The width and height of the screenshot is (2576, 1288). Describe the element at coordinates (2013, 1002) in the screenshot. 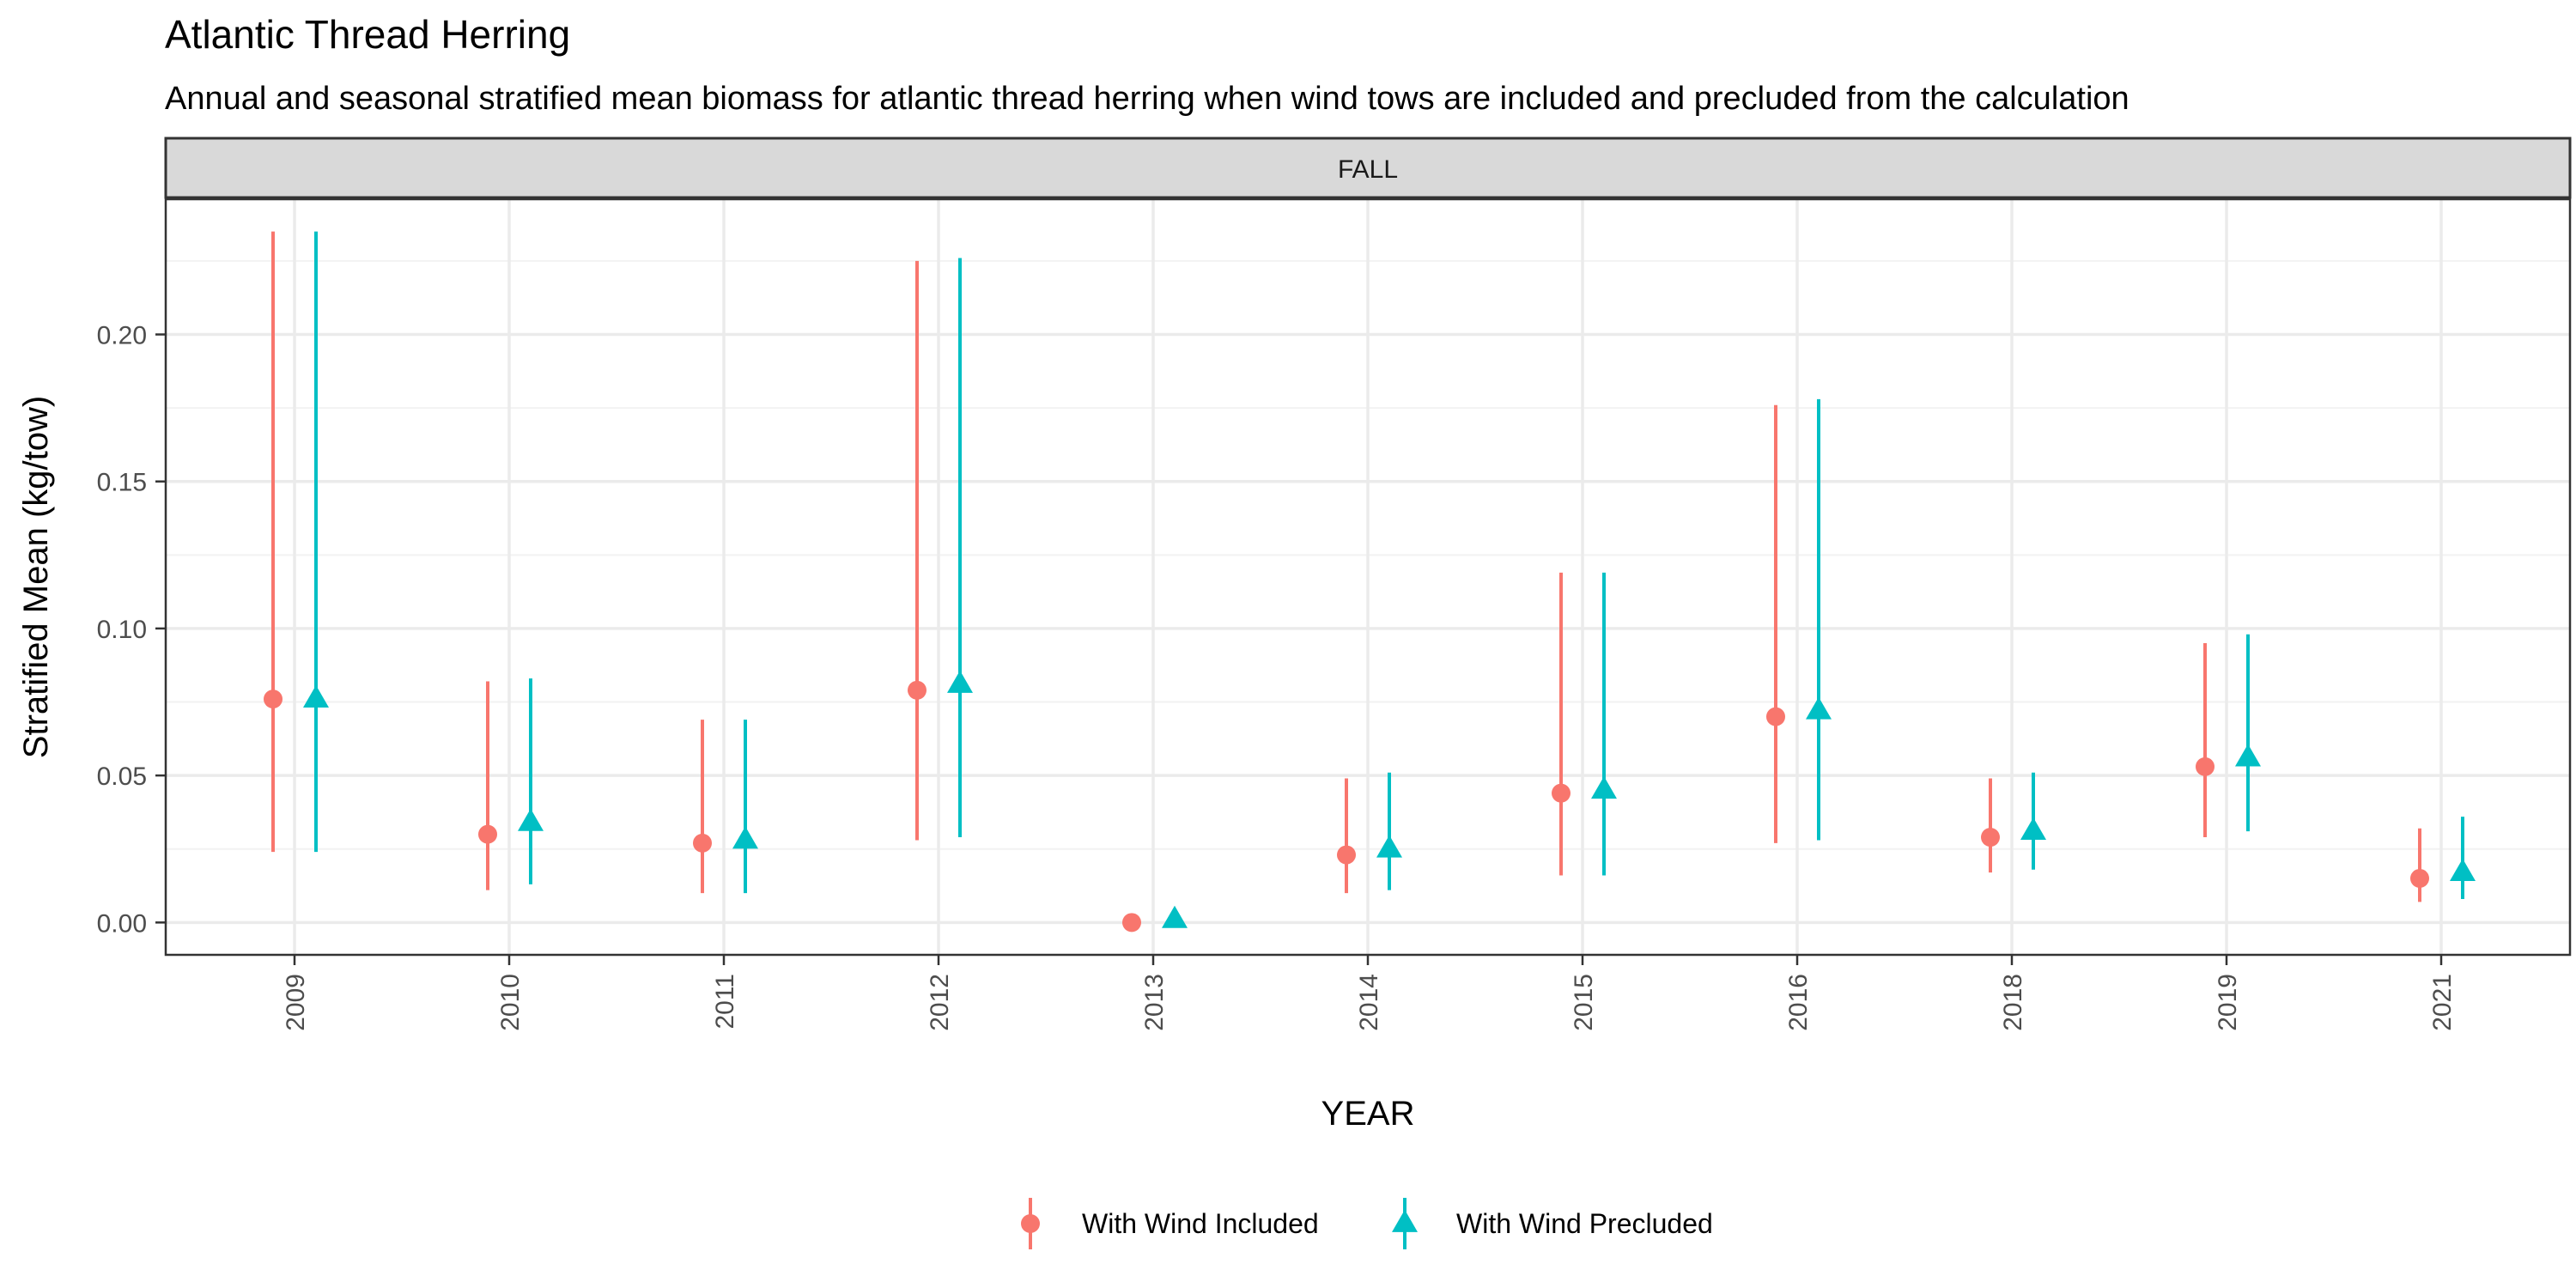

I see `x-tick-label: 2018` at that location.